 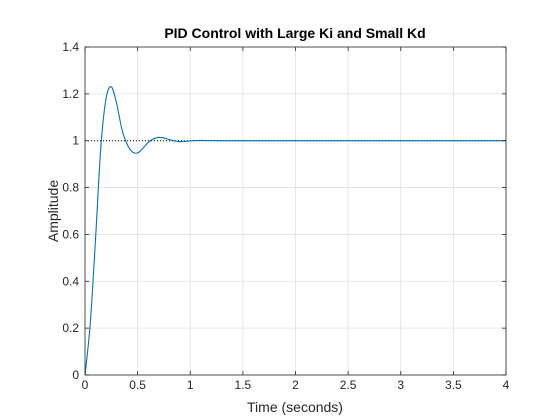 I want to click on x-tick-label: 3.5, so click(x=453, y=385).